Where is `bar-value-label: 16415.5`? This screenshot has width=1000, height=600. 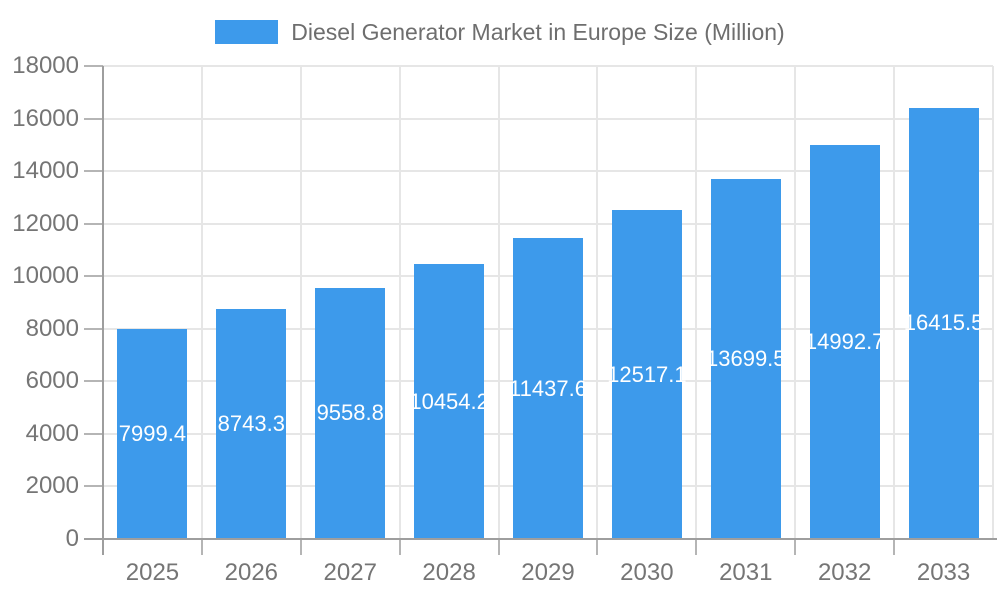 bar-value-label: 16415.5 is located at coordinates (943, 323).